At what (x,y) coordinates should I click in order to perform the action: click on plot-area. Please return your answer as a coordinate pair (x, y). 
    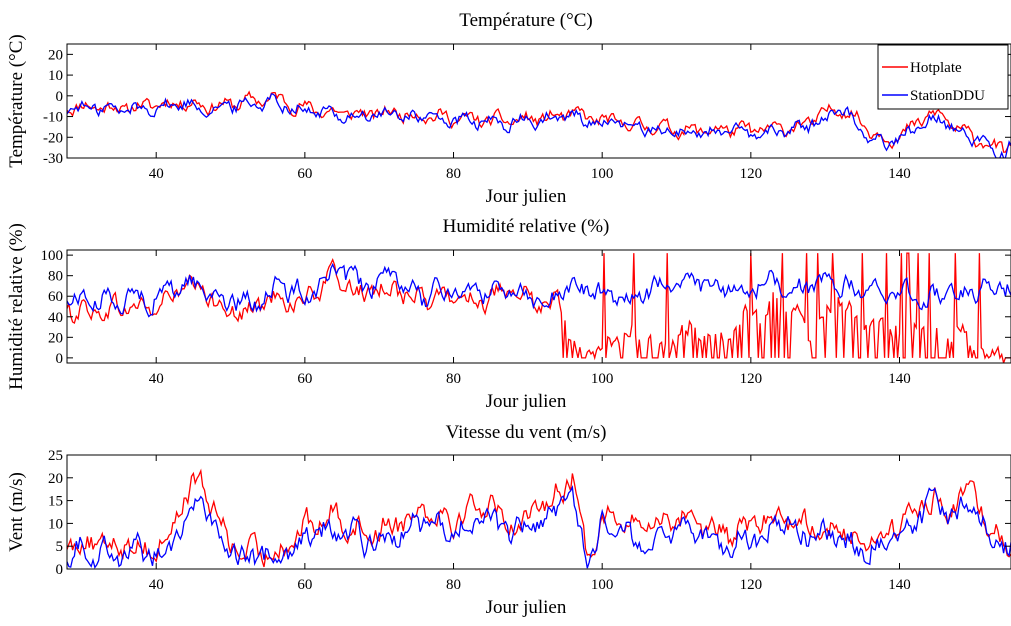
    Looking at the image, I should click on (539, 124).